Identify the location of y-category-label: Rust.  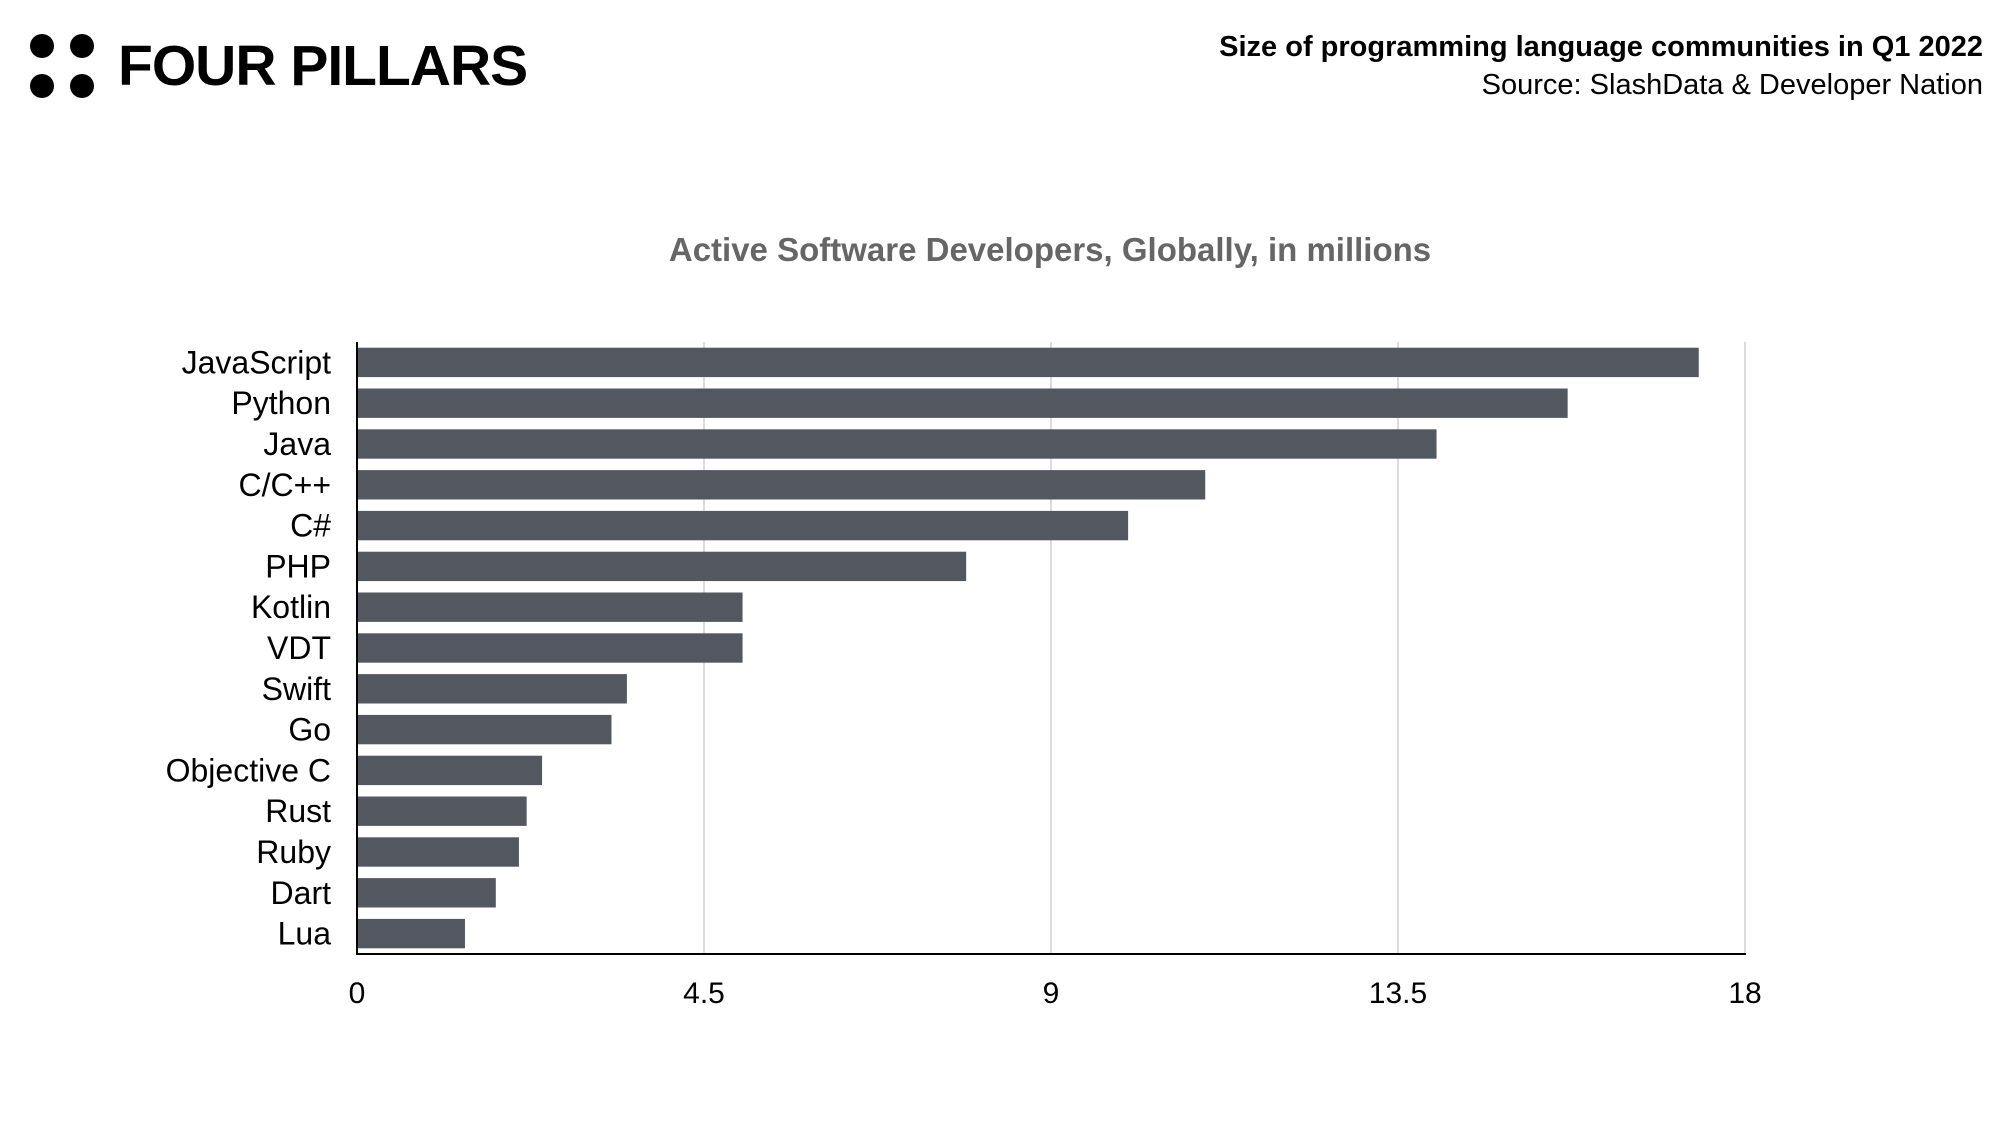
(298, 811).